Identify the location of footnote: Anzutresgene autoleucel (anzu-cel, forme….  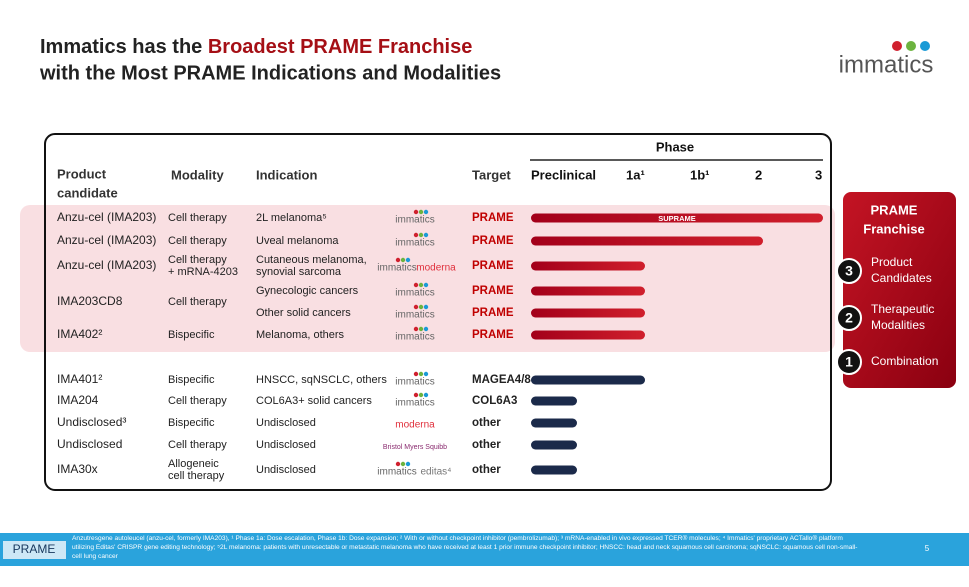
(465, 547).